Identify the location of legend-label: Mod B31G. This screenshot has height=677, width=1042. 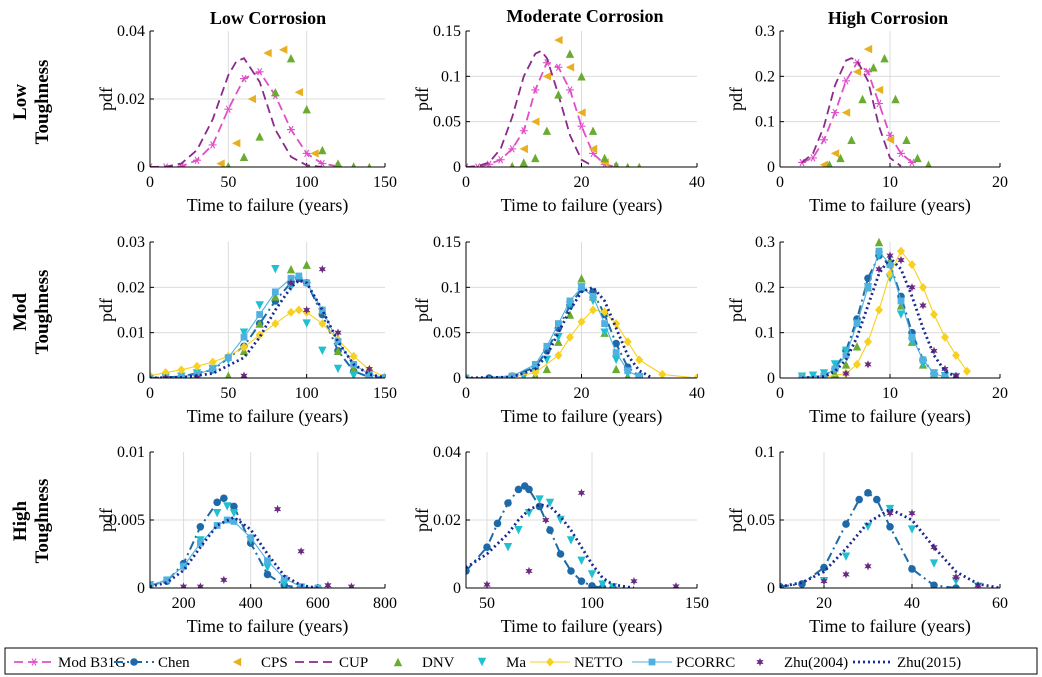
(92, 663).